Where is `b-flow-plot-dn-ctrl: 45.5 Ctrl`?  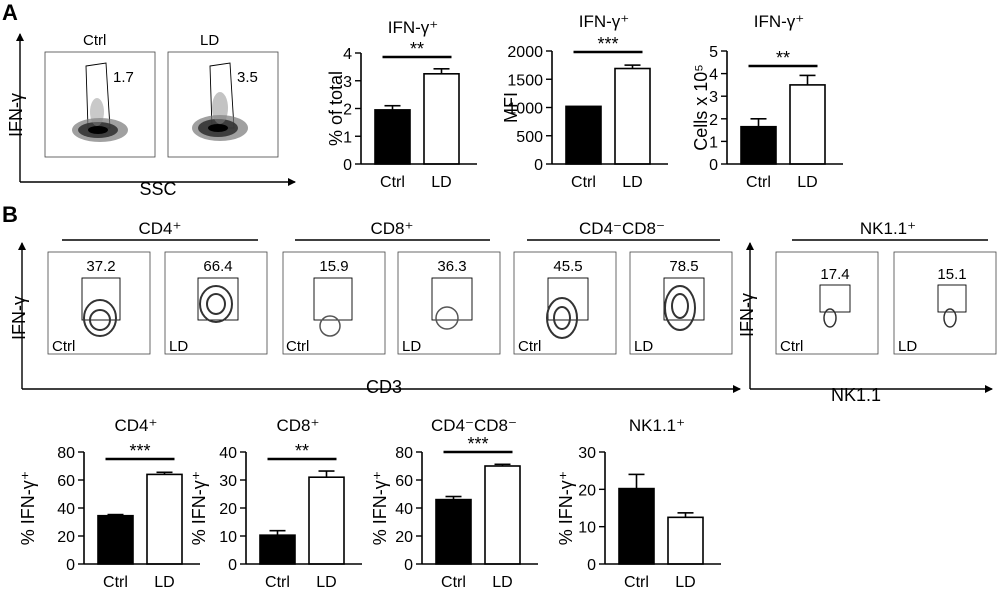 b-flow-plot-dn-ctrl: 45.5 Ctrl is located at coordinates (565, 303).